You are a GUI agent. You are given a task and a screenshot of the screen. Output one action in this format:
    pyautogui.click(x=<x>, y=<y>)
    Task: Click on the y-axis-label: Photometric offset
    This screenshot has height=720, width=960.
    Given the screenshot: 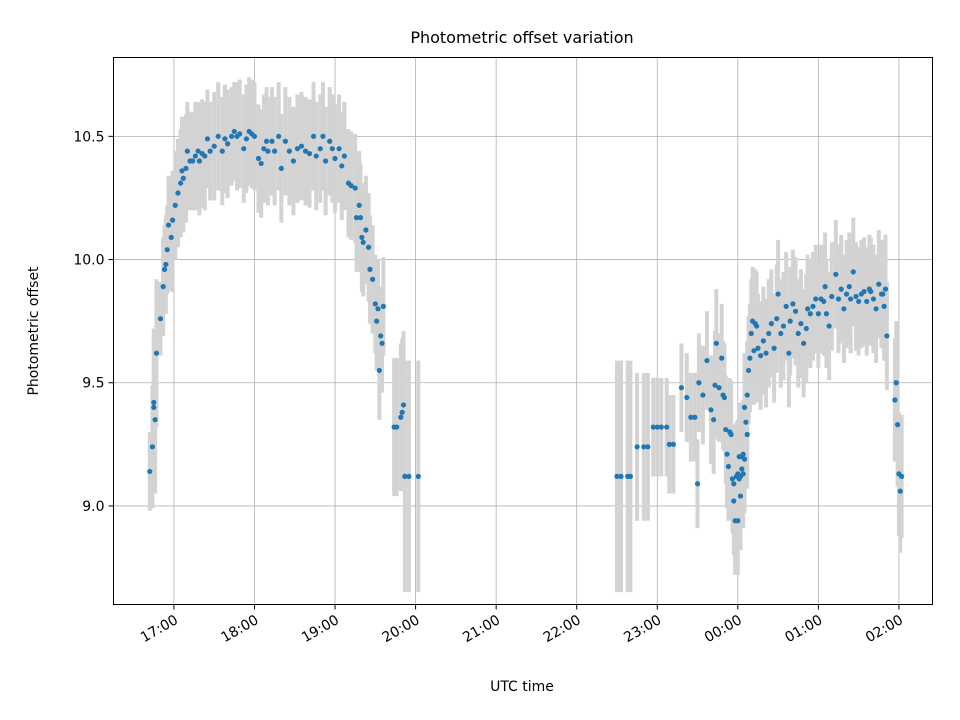 What is the action you would take?
    pyautogui.click(x=34, y=331)
    